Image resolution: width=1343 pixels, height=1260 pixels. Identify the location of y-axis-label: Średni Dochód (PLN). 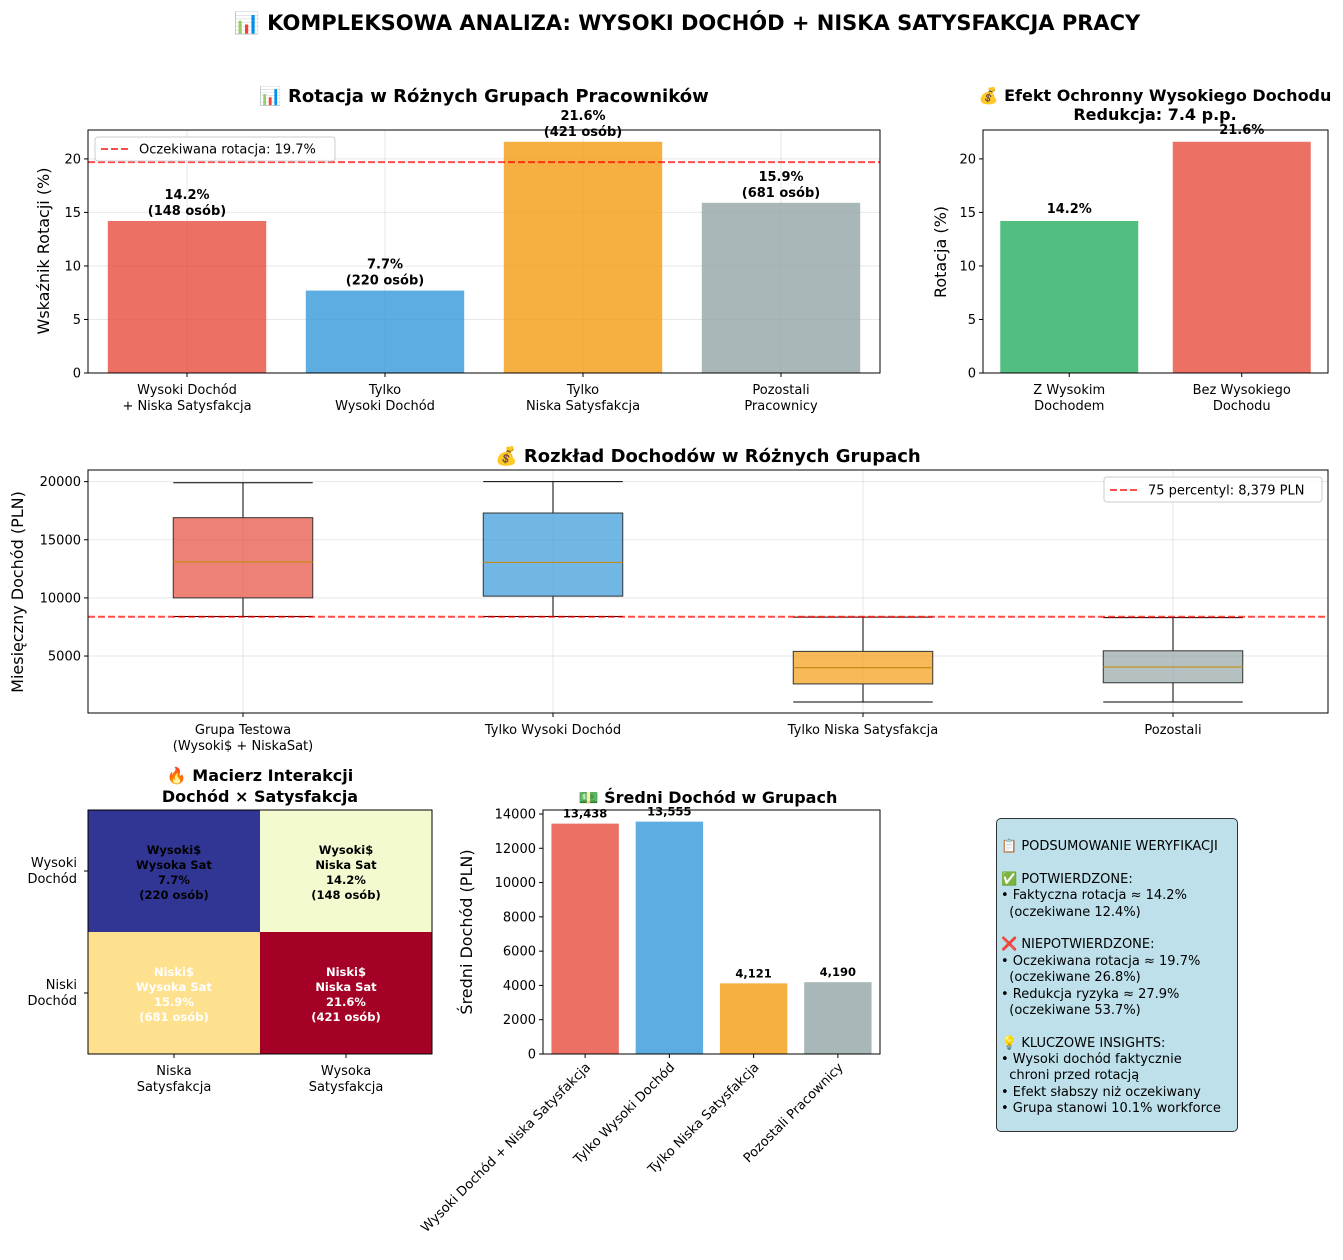
(466, 931).